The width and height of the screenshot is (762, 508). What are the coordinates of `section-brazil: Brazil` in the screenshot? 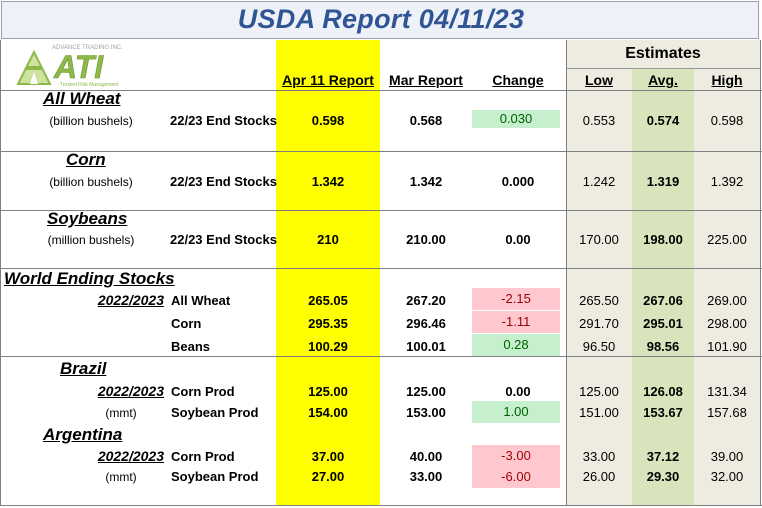 It's located at (83, 368).